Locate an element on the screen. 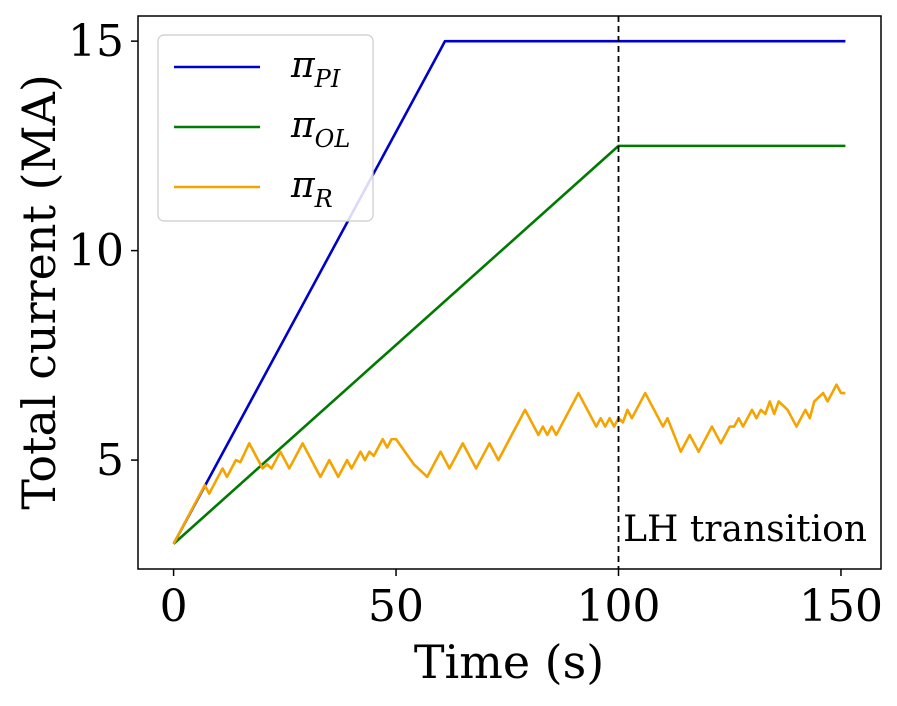 This screenshot has height=706, width=897. x-axis: 0 50 100 150 is located at coordinates (521, 600).